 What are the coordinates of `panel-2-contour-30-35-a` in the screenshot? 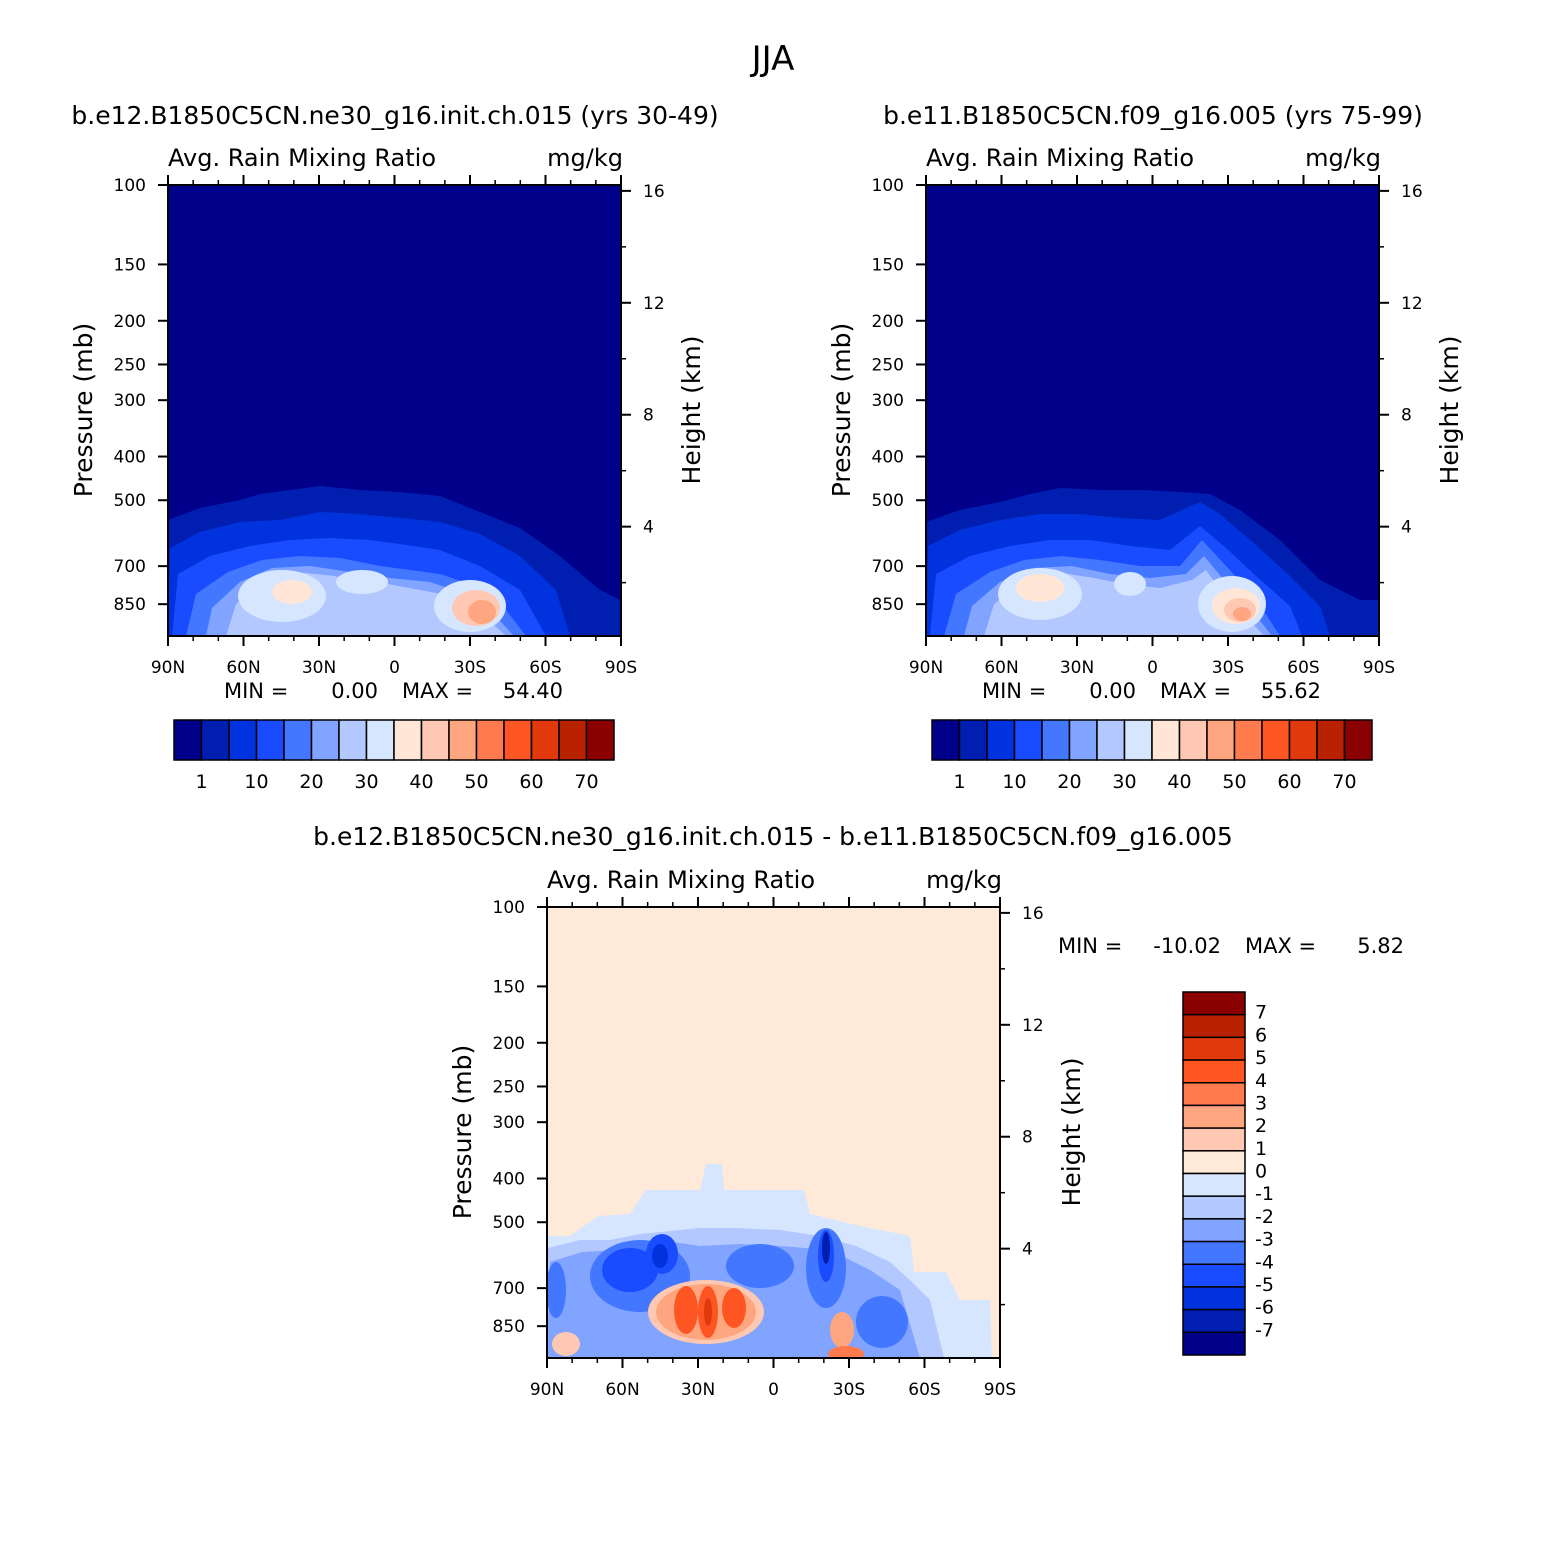 It's located at (1040, 588).